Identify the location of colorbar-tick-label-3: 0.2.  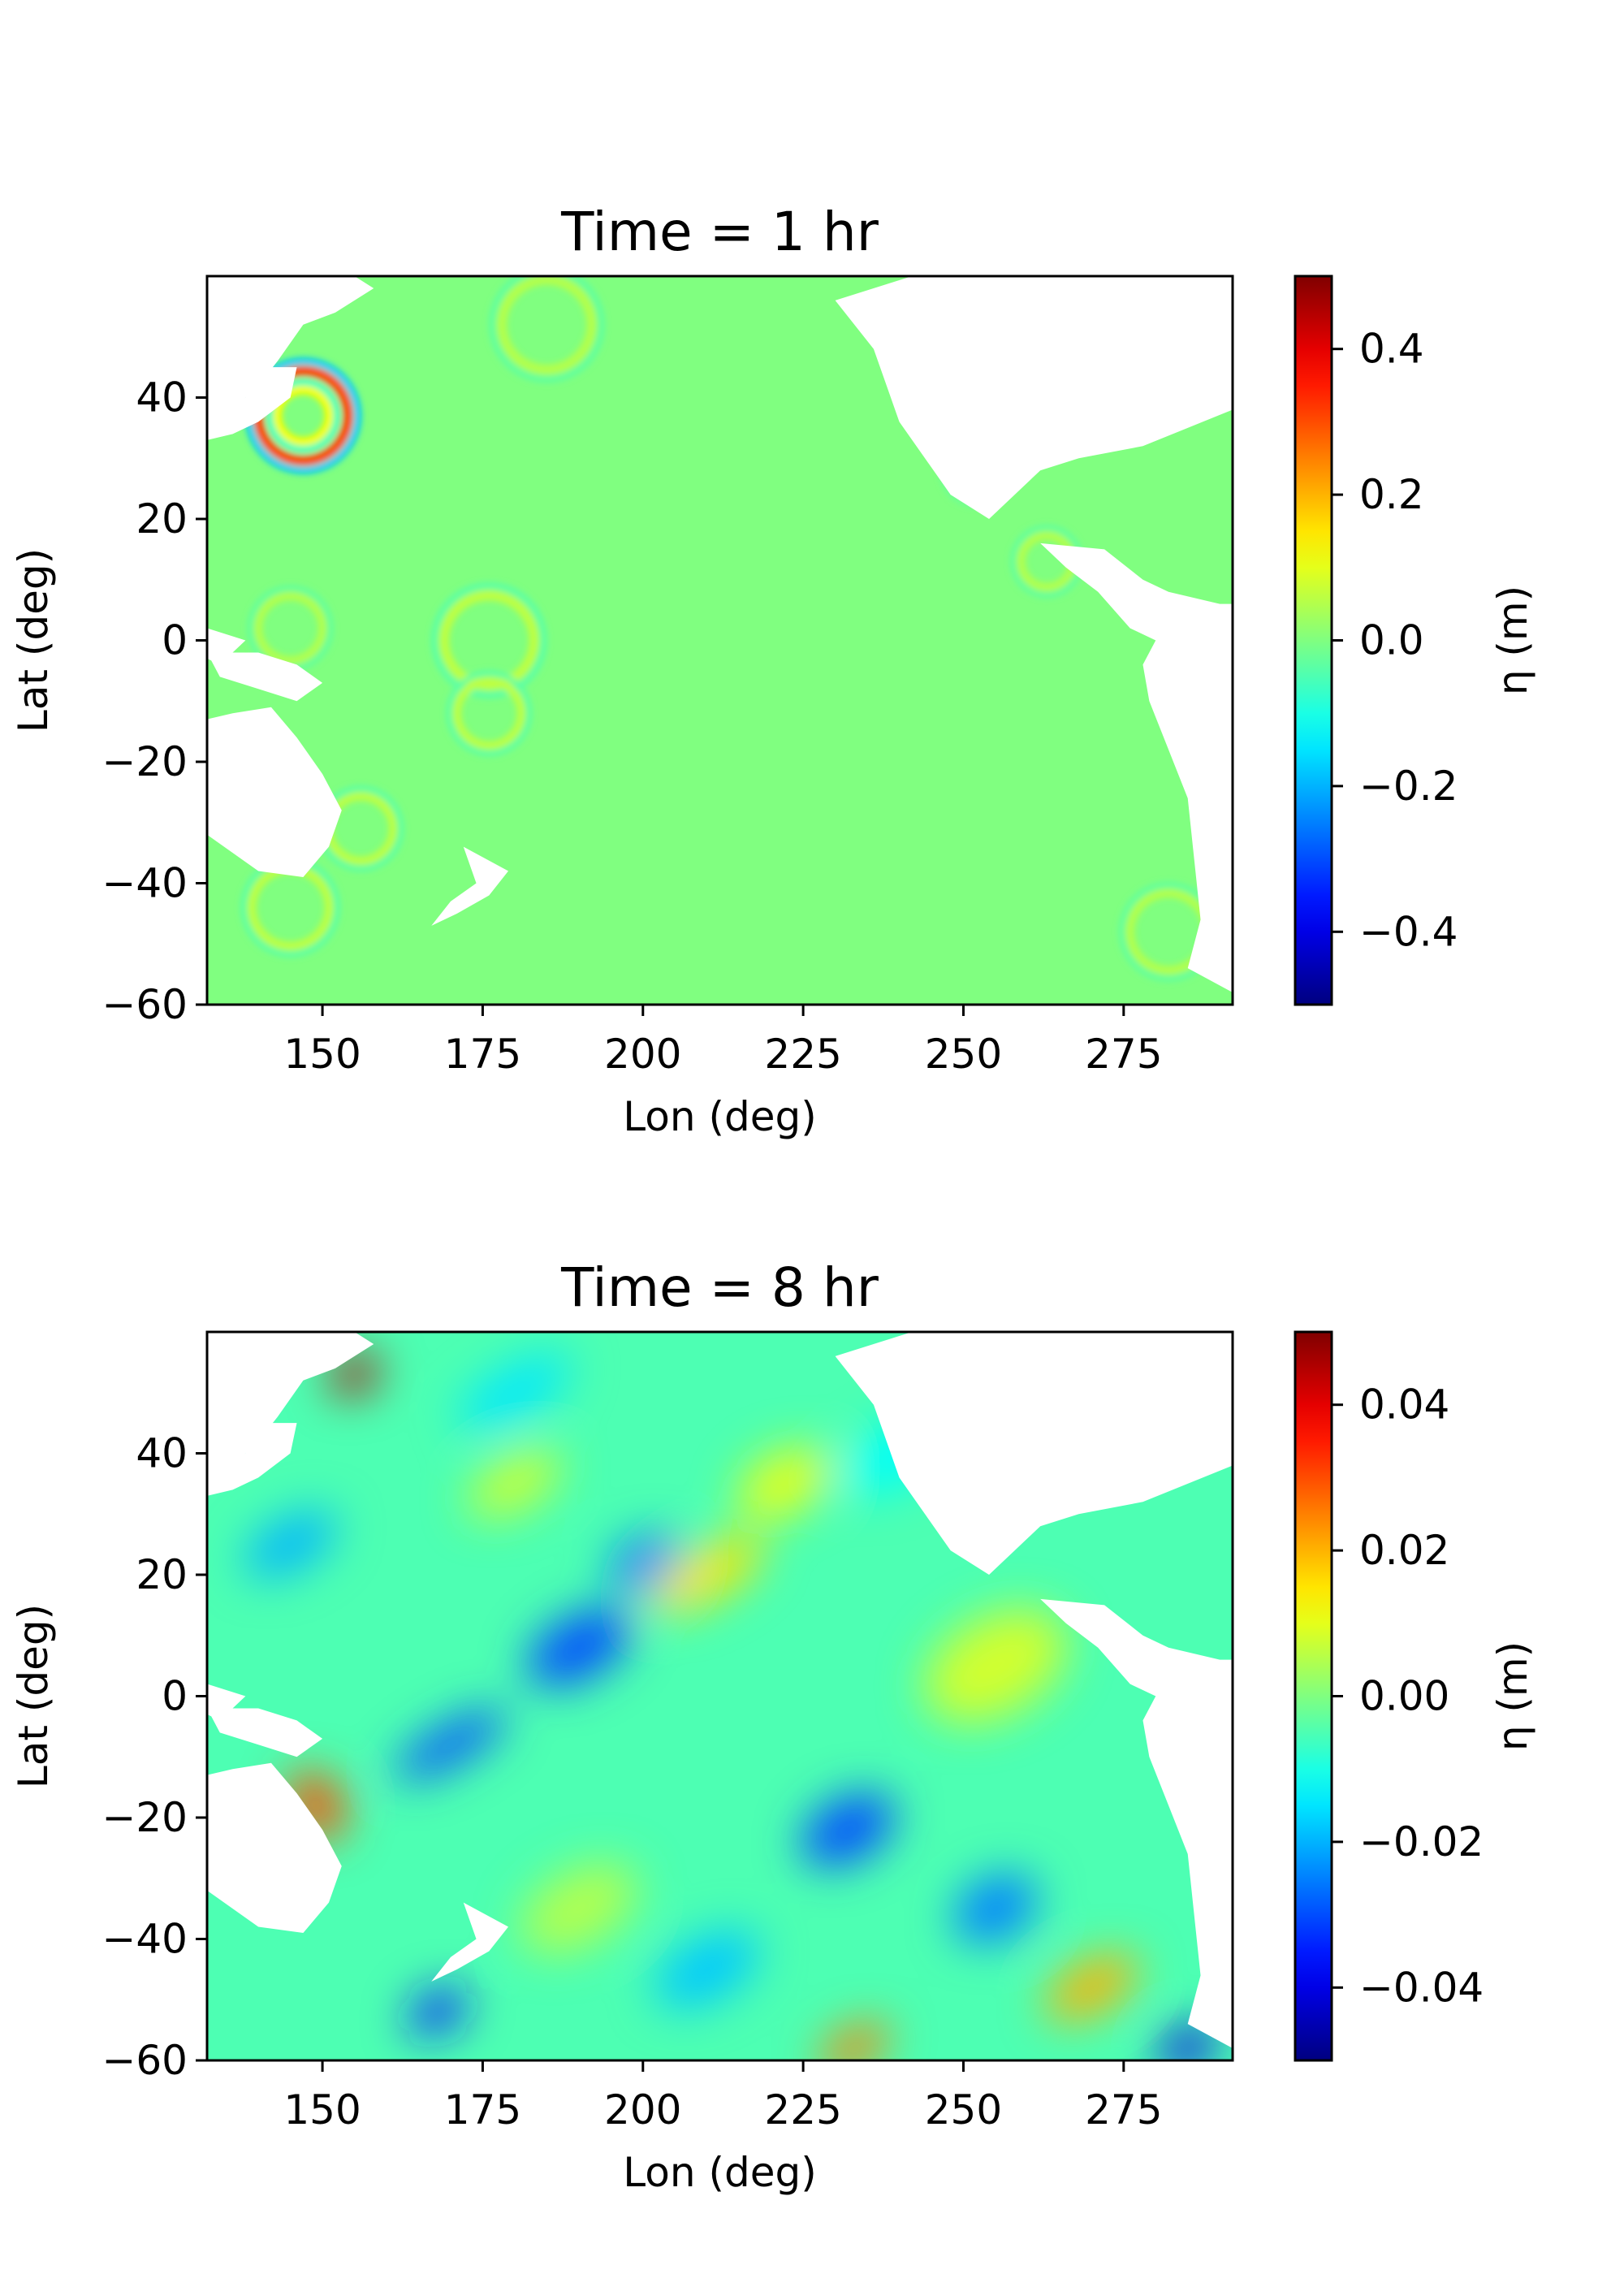
(1391, 494).